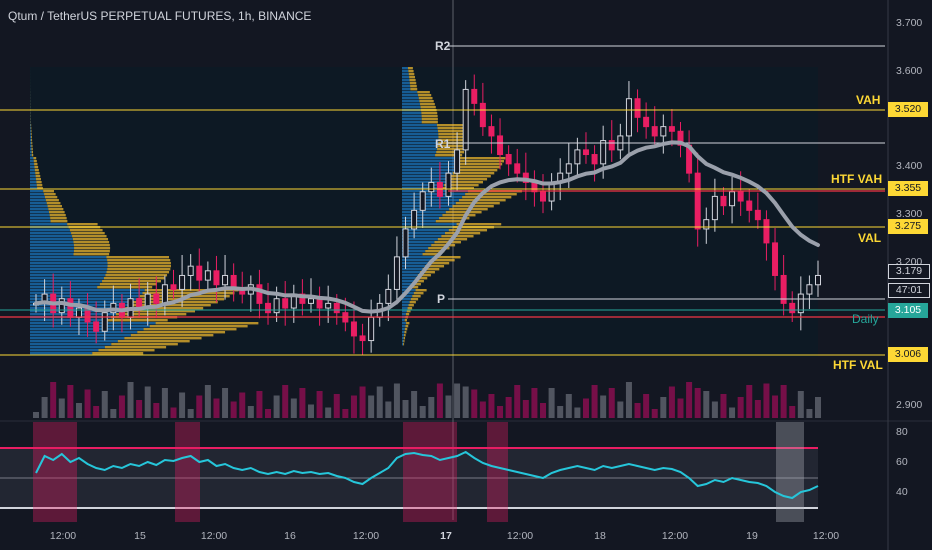  What do you see at coordinates (908, 226) in the screenshot?
I see `val-price-tag: 3.275` at bounding box center [908, 226].